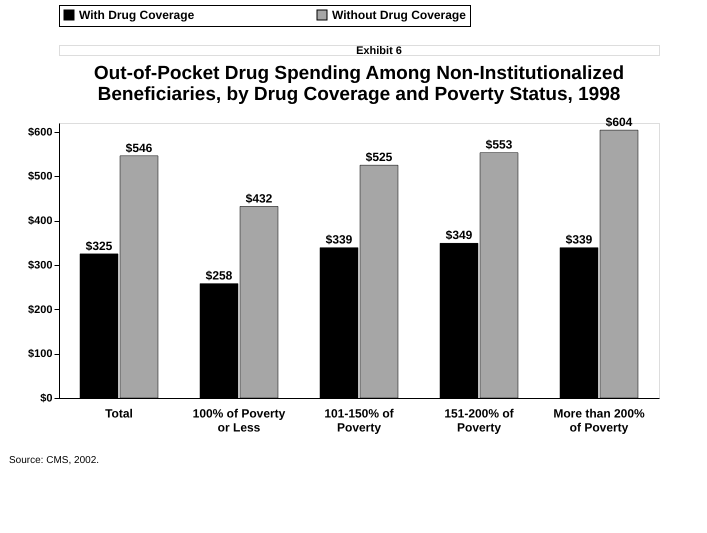  Describe the element at coordinates (259, 198) in the screenshot. I see `text: $432` at that location.